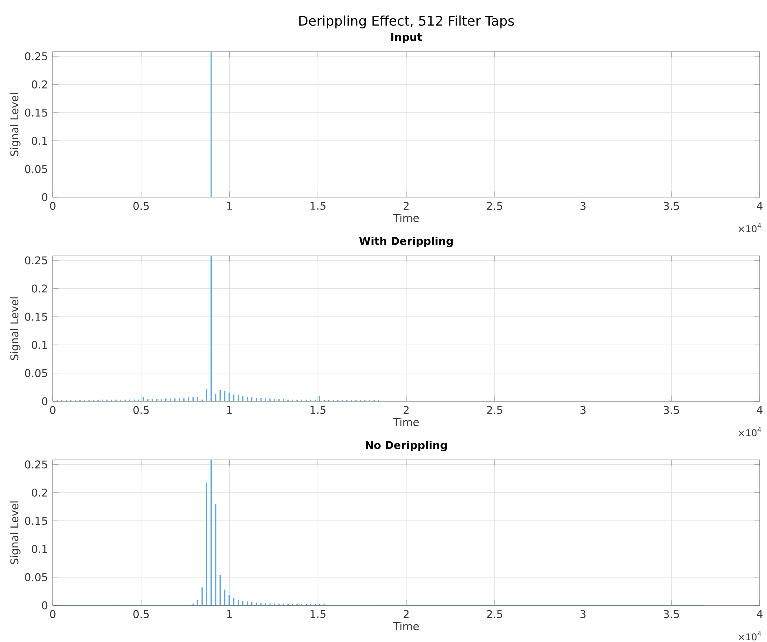 The image size is (767, 642). Describe the element at coordinates (406, 242) in the screenshot. I see `chart-title: With Derippling` at that location.